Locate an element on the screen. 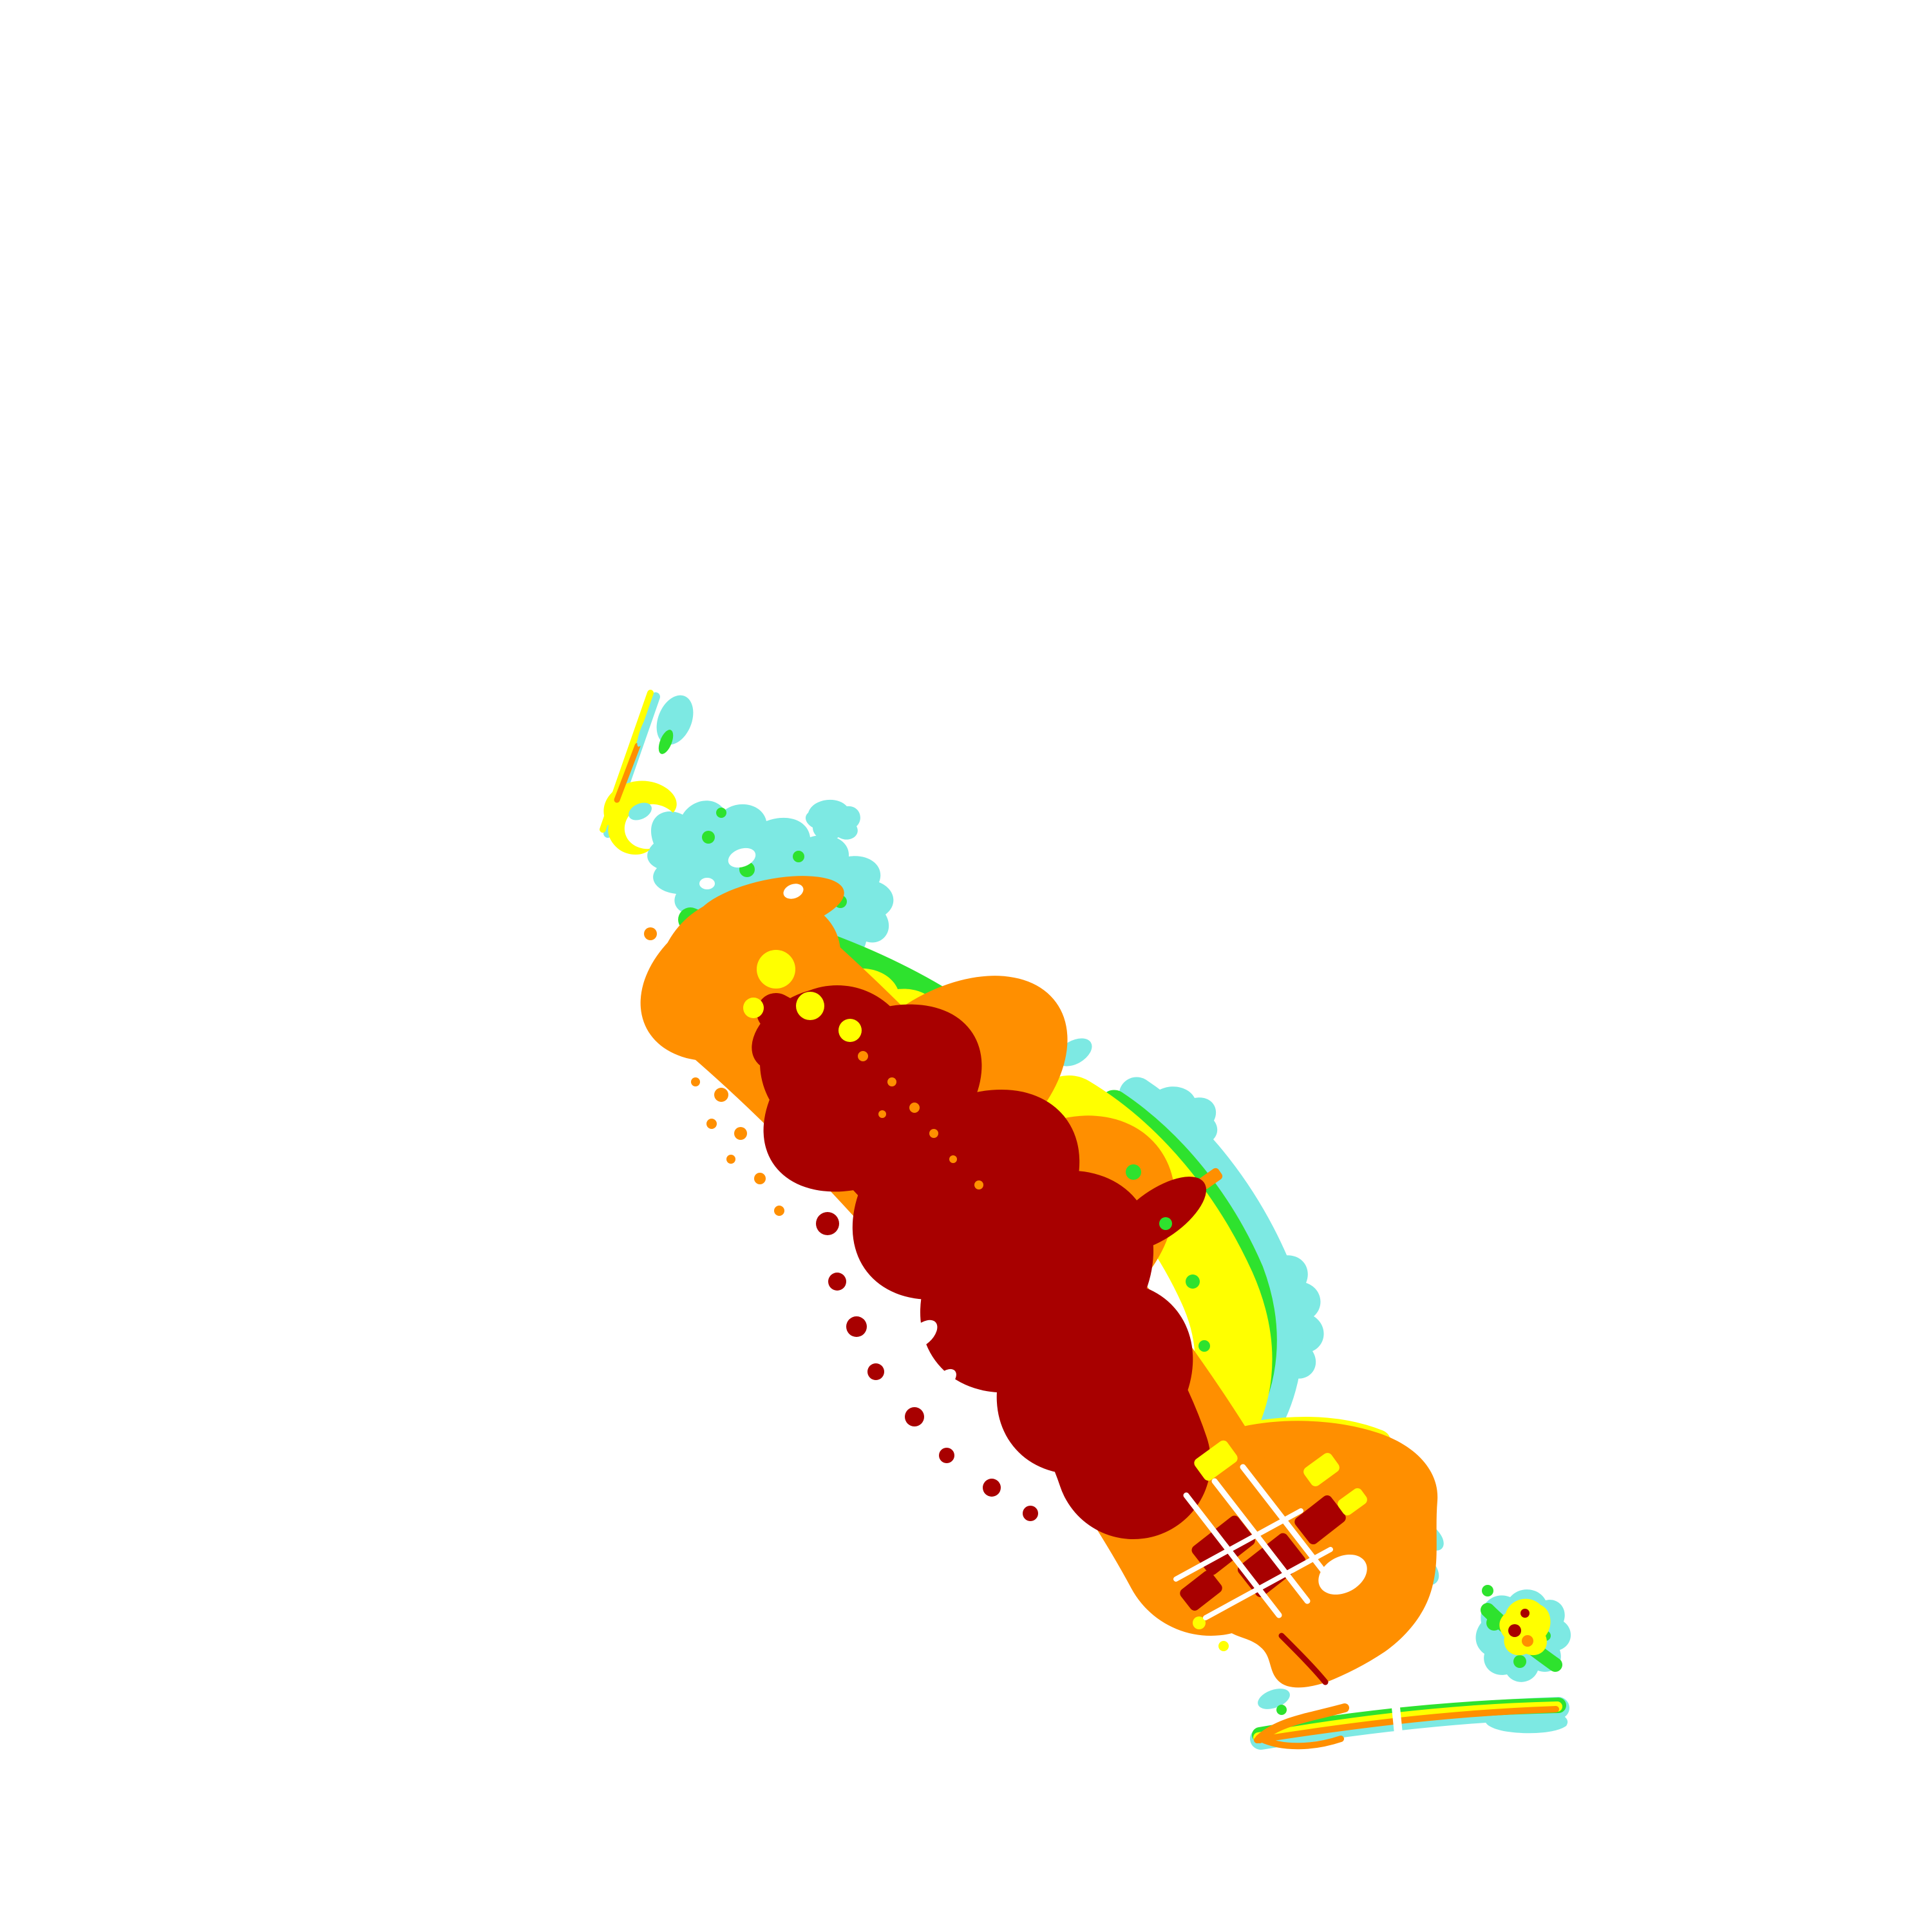  accents-green is located at coordinates (1168, 1258).